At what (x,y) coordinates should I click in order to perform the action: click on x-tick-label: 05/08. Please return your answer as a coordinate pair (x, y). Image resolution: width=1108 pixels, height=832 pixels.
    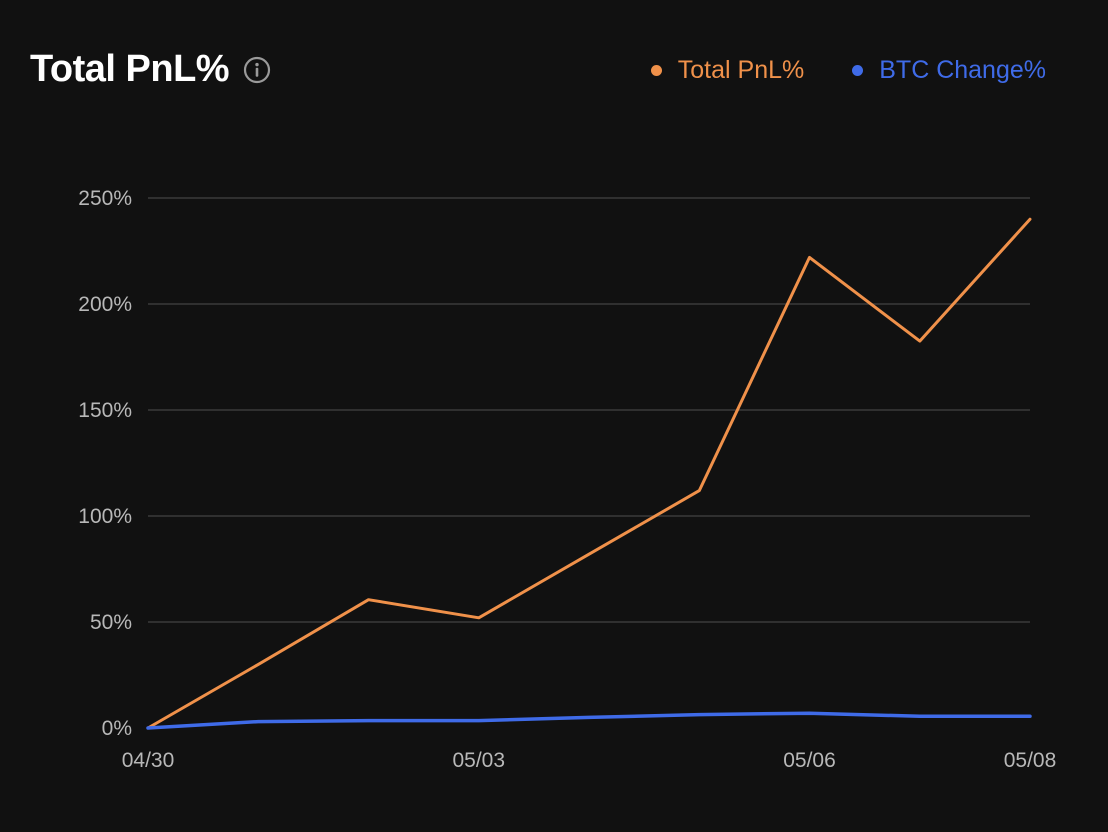
    Looking at the image, I should click on (1030, 760).